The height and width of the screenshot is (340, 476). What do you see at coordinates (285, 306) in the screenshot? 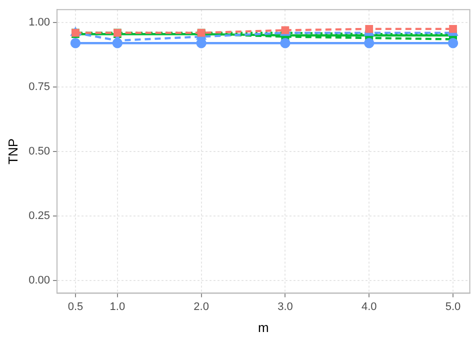
I see `x-tick-label: 3.0` at bounding box center [285, 306].